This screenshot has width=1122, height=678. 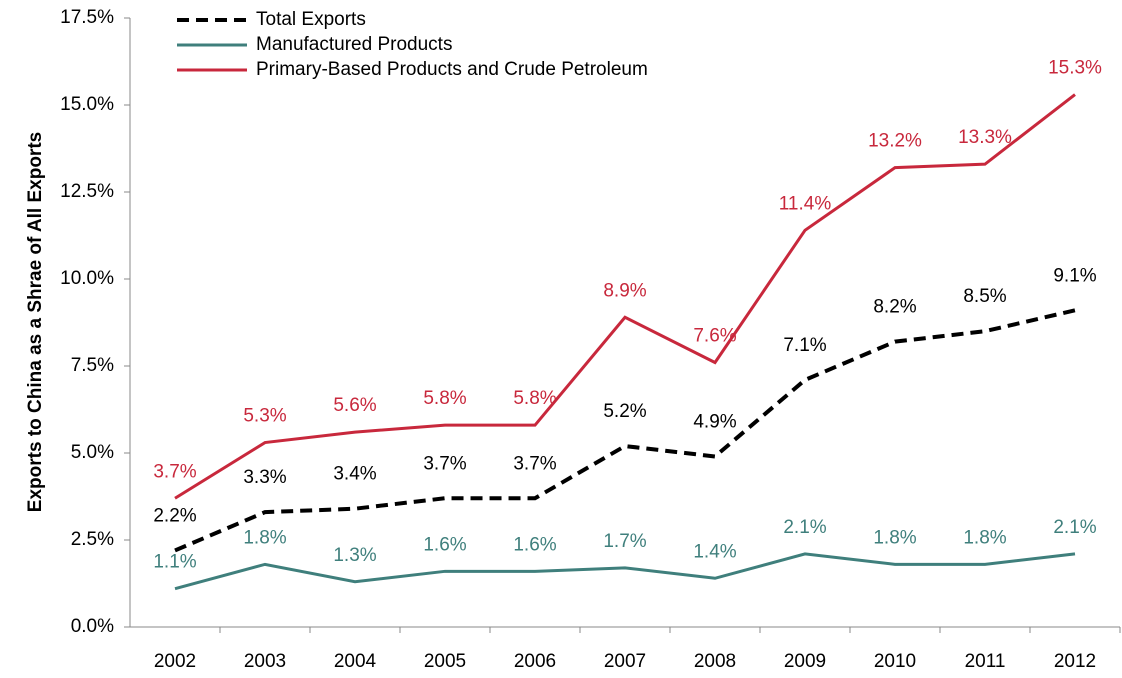 I want to click on data-label: 3.4%, so click(x=354, y=474).